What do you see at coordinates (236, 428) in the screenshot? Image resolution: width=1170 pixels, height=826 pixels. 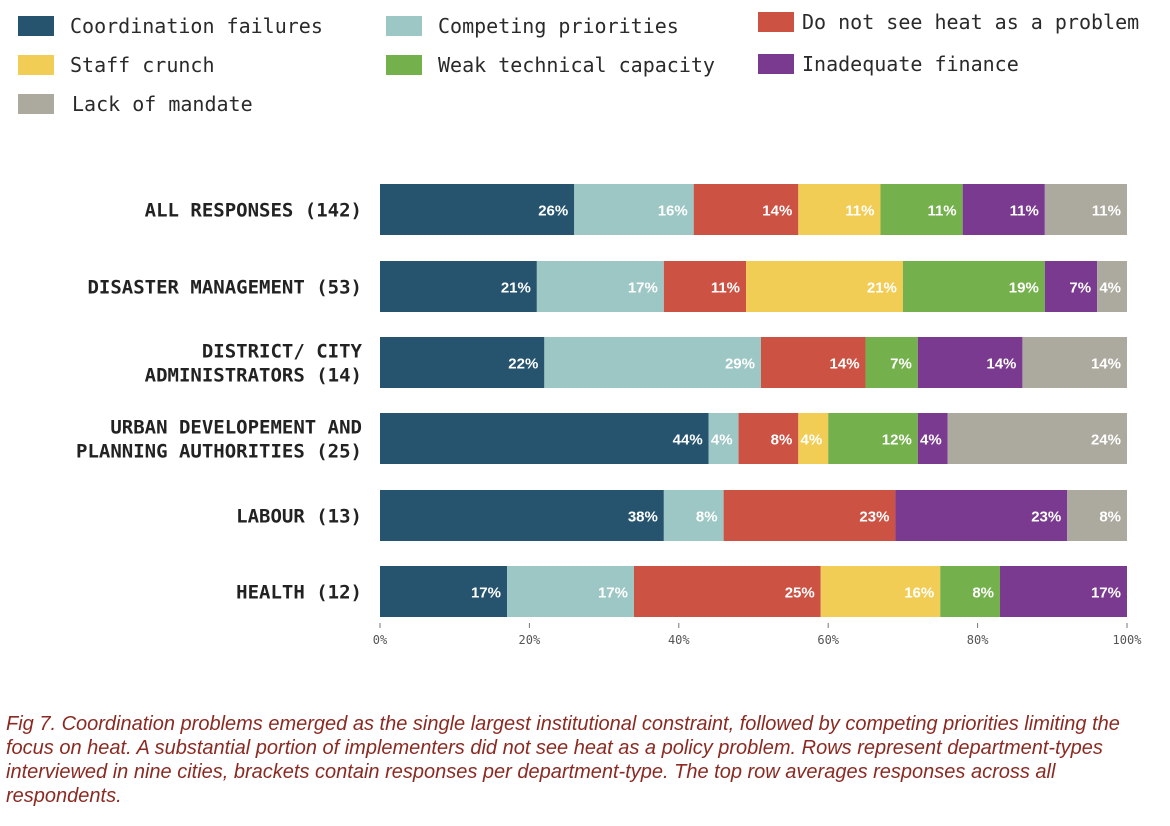 I see `row-label-line: URBAN DEVELOPEMENT AND` at bounding box center [236, 428].